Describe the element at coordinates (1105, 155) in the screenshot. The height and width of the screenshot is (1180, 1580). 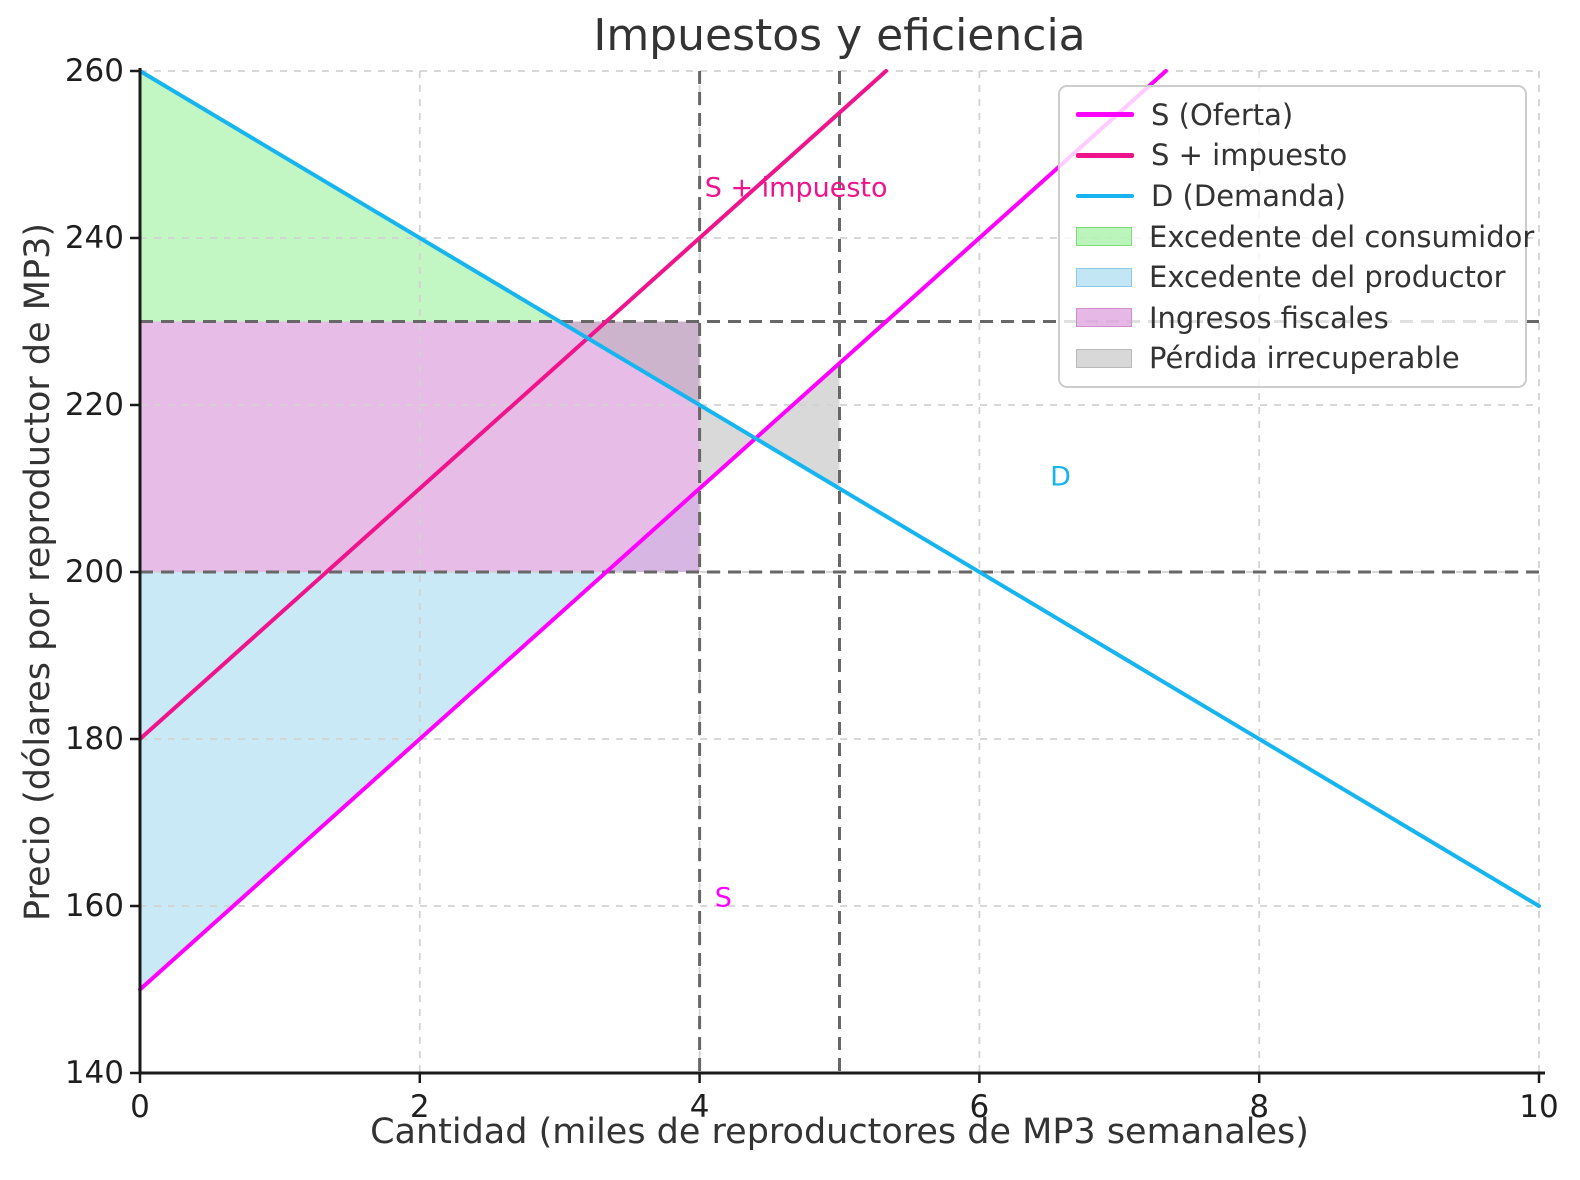
I see `legend-swatch-line-s-impuesto` at that location.